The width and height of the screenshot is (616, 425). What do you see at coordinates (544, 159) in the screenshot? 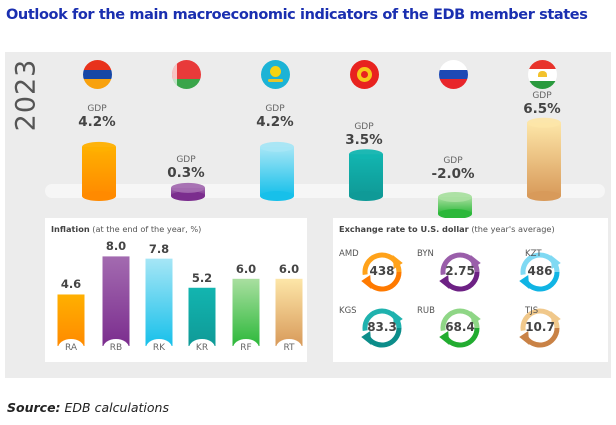
I see `gdp-bar-rt` at bounding box center [544, 159].